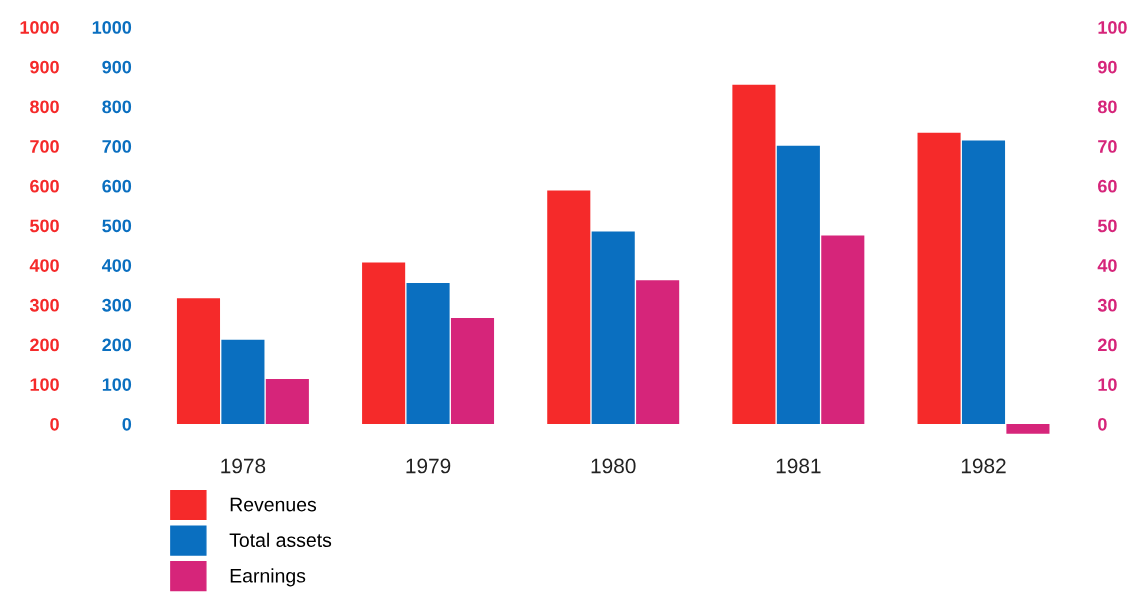 Image resolution: width=1139 pixels, height=602 pixels. Describe the element at coordinates (44, 305) in the screenshot. I see `y-tick-label: 300` at that location.